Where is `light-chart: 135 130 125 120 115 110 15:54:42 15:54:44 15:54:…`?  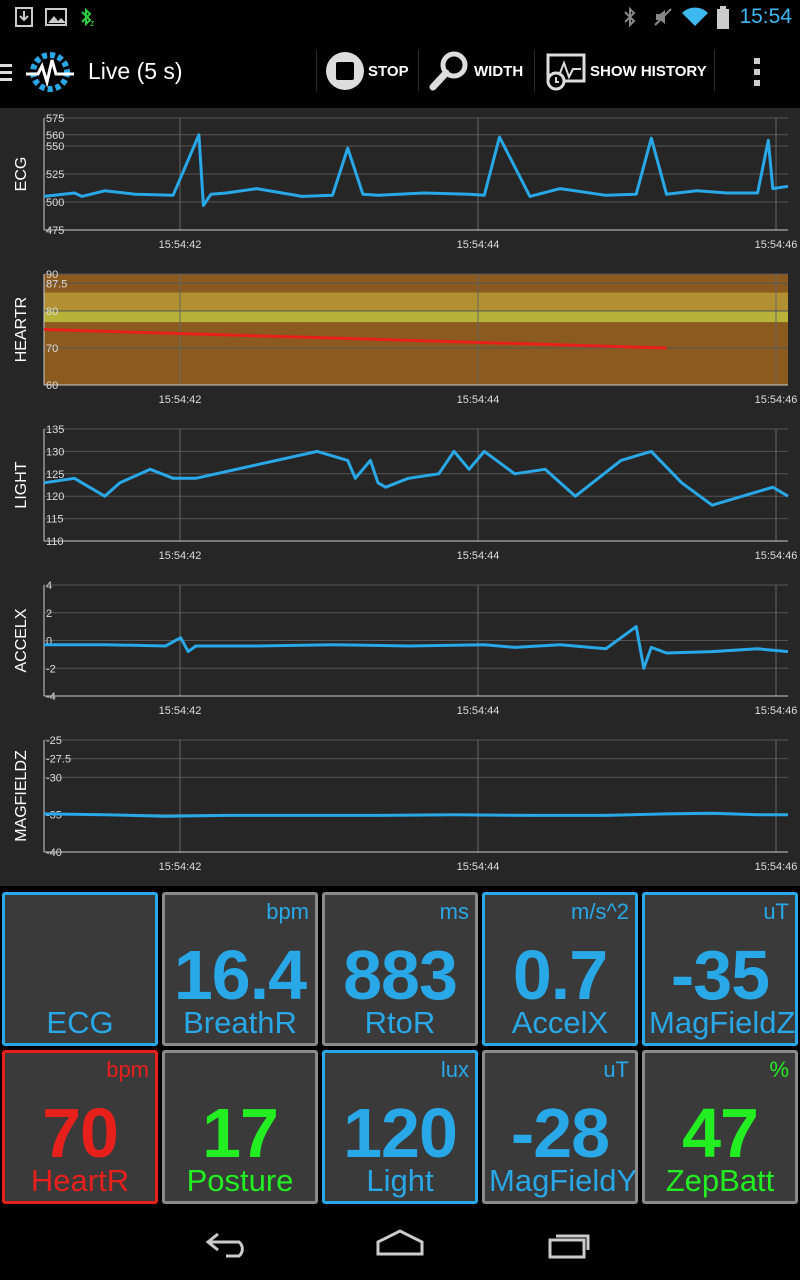 light-chart: 135 130 125 120 115 110 15:54:42 15:54:44 15:54:… is located at coordinates (400, 497).